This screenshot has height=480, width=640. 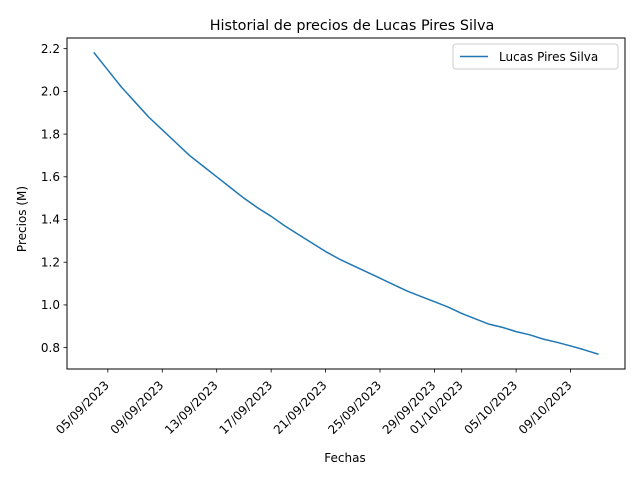 I want to click on x-axis-label: Fechas, so click(x=344, y=458).